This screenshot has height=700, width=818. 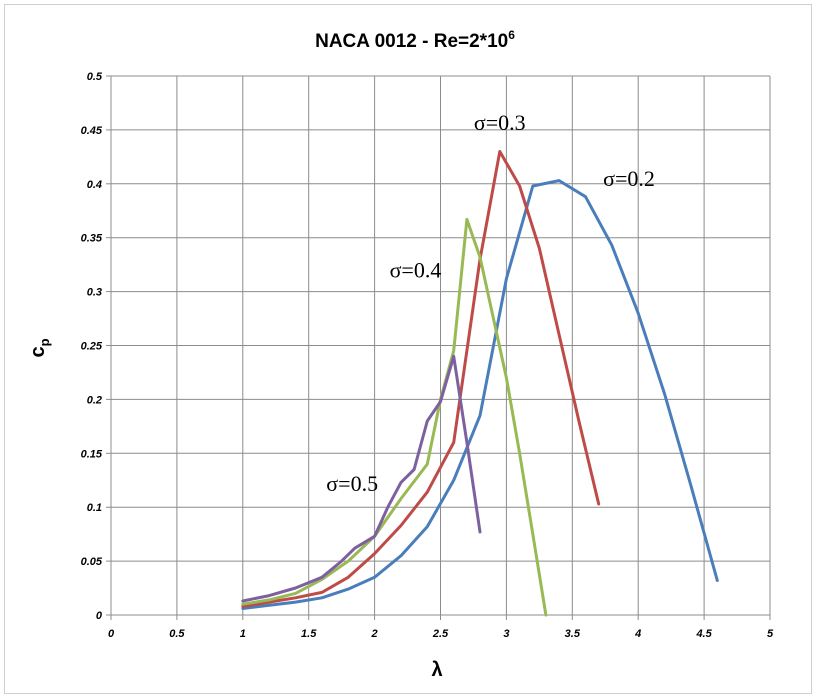 What do you see at coordinates (243, 634) in the screenshot?
I see `x-tick-label: 1` at bounding box center [243, 634].